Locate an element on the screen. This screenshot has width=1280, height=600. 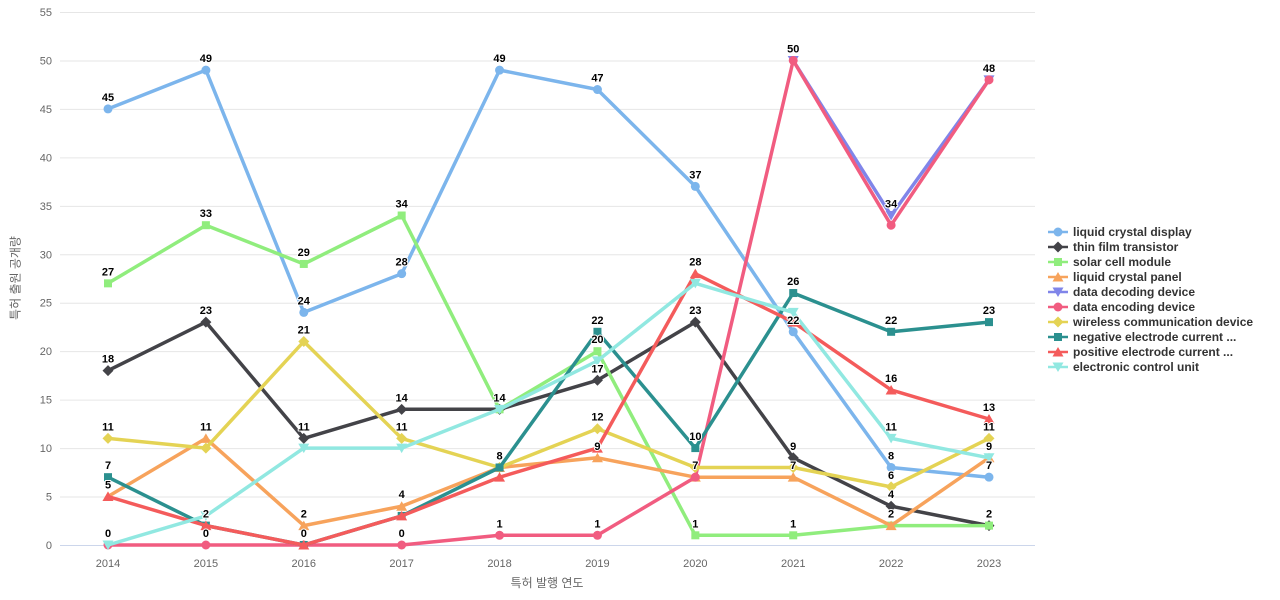
marker-wireless-communication-device-2014 is located at coordinates (108, 438).